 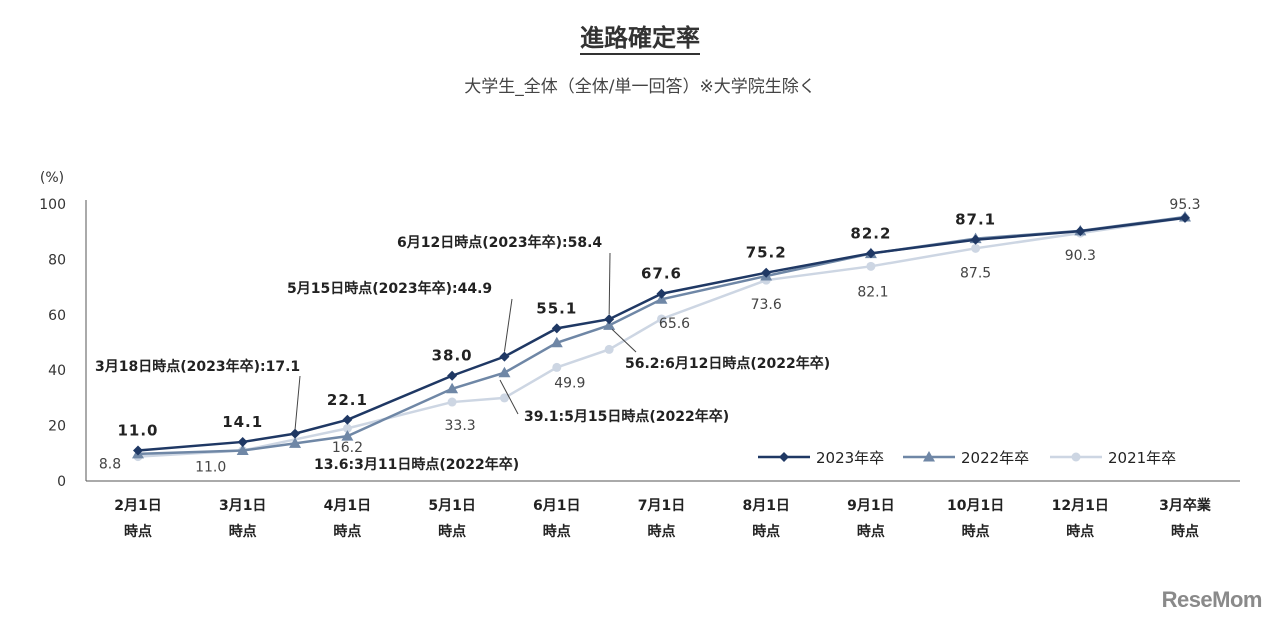 I want to click on legend-label-2021年卒: 2021年卒, so click(x=1142, y=458).